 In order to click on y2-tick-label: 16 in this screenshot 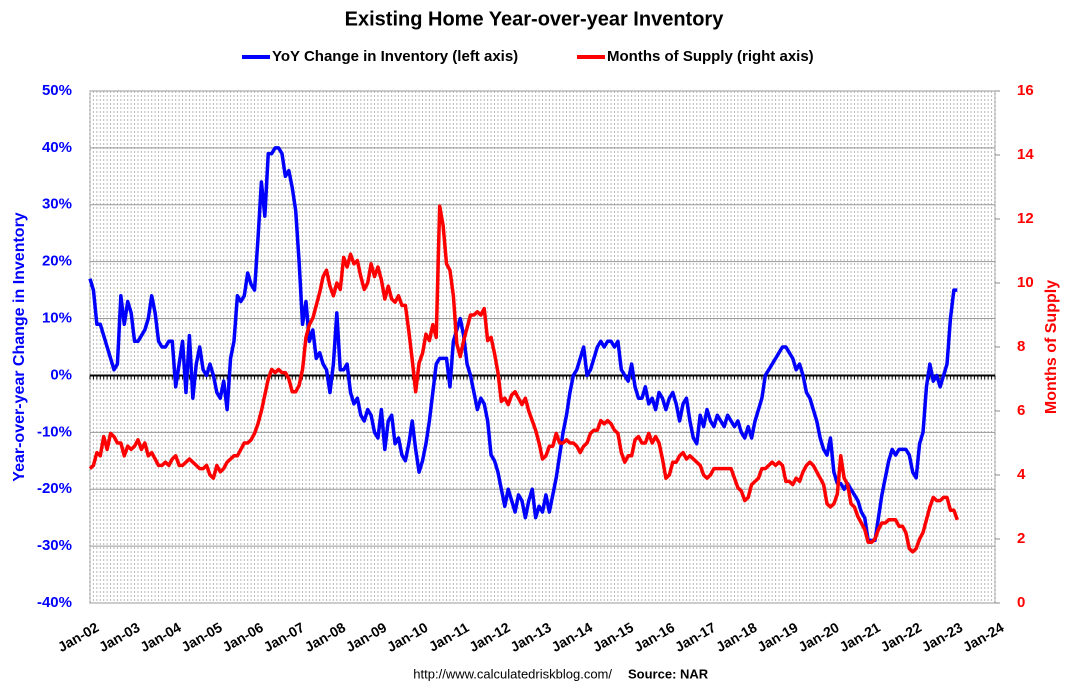, I will do `click(1025, 90)`.